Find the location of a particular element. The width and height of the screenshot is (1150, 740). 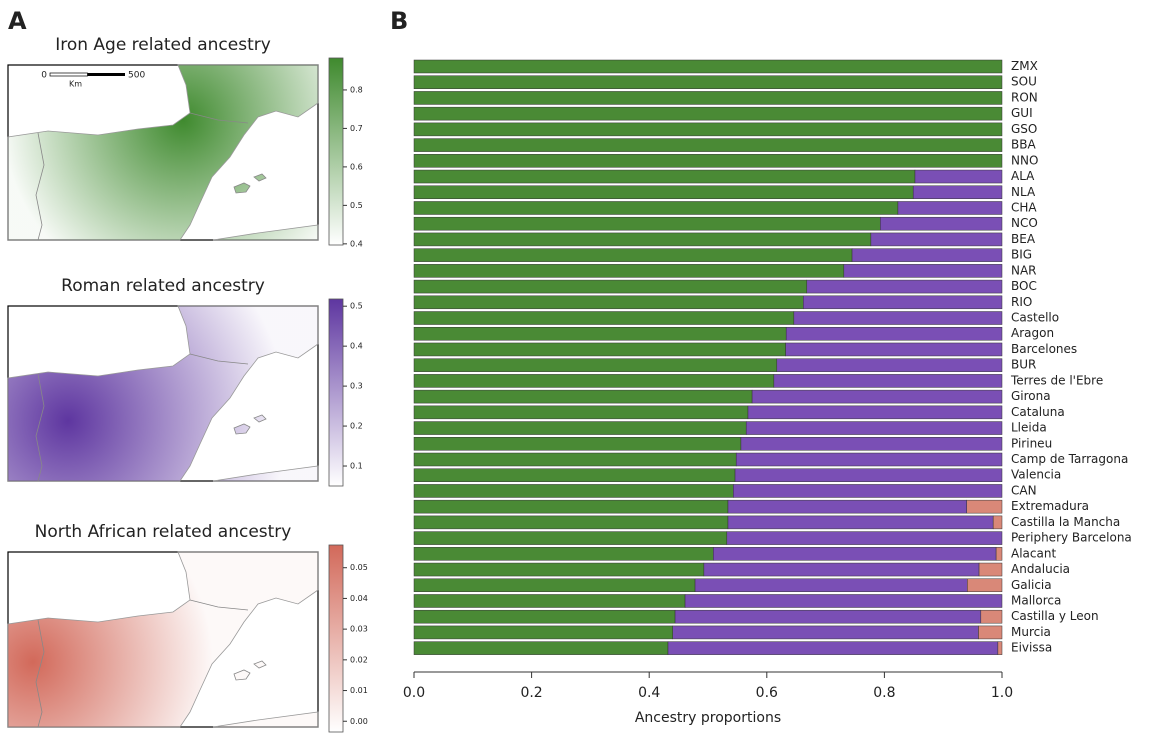

scalebar-black is located at coordinates (106, 74).